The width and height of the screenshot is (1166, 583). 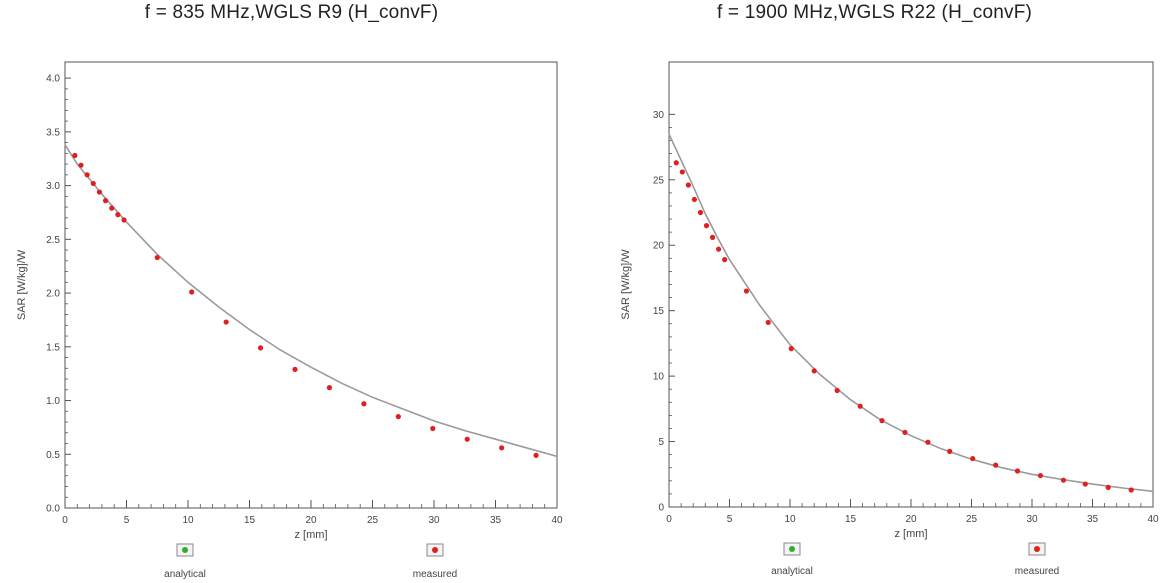 What do you see at coordinates (53, 294) in the screenshot?
I see `y-tick-label: 2.0` at bounding box center [53, 294].